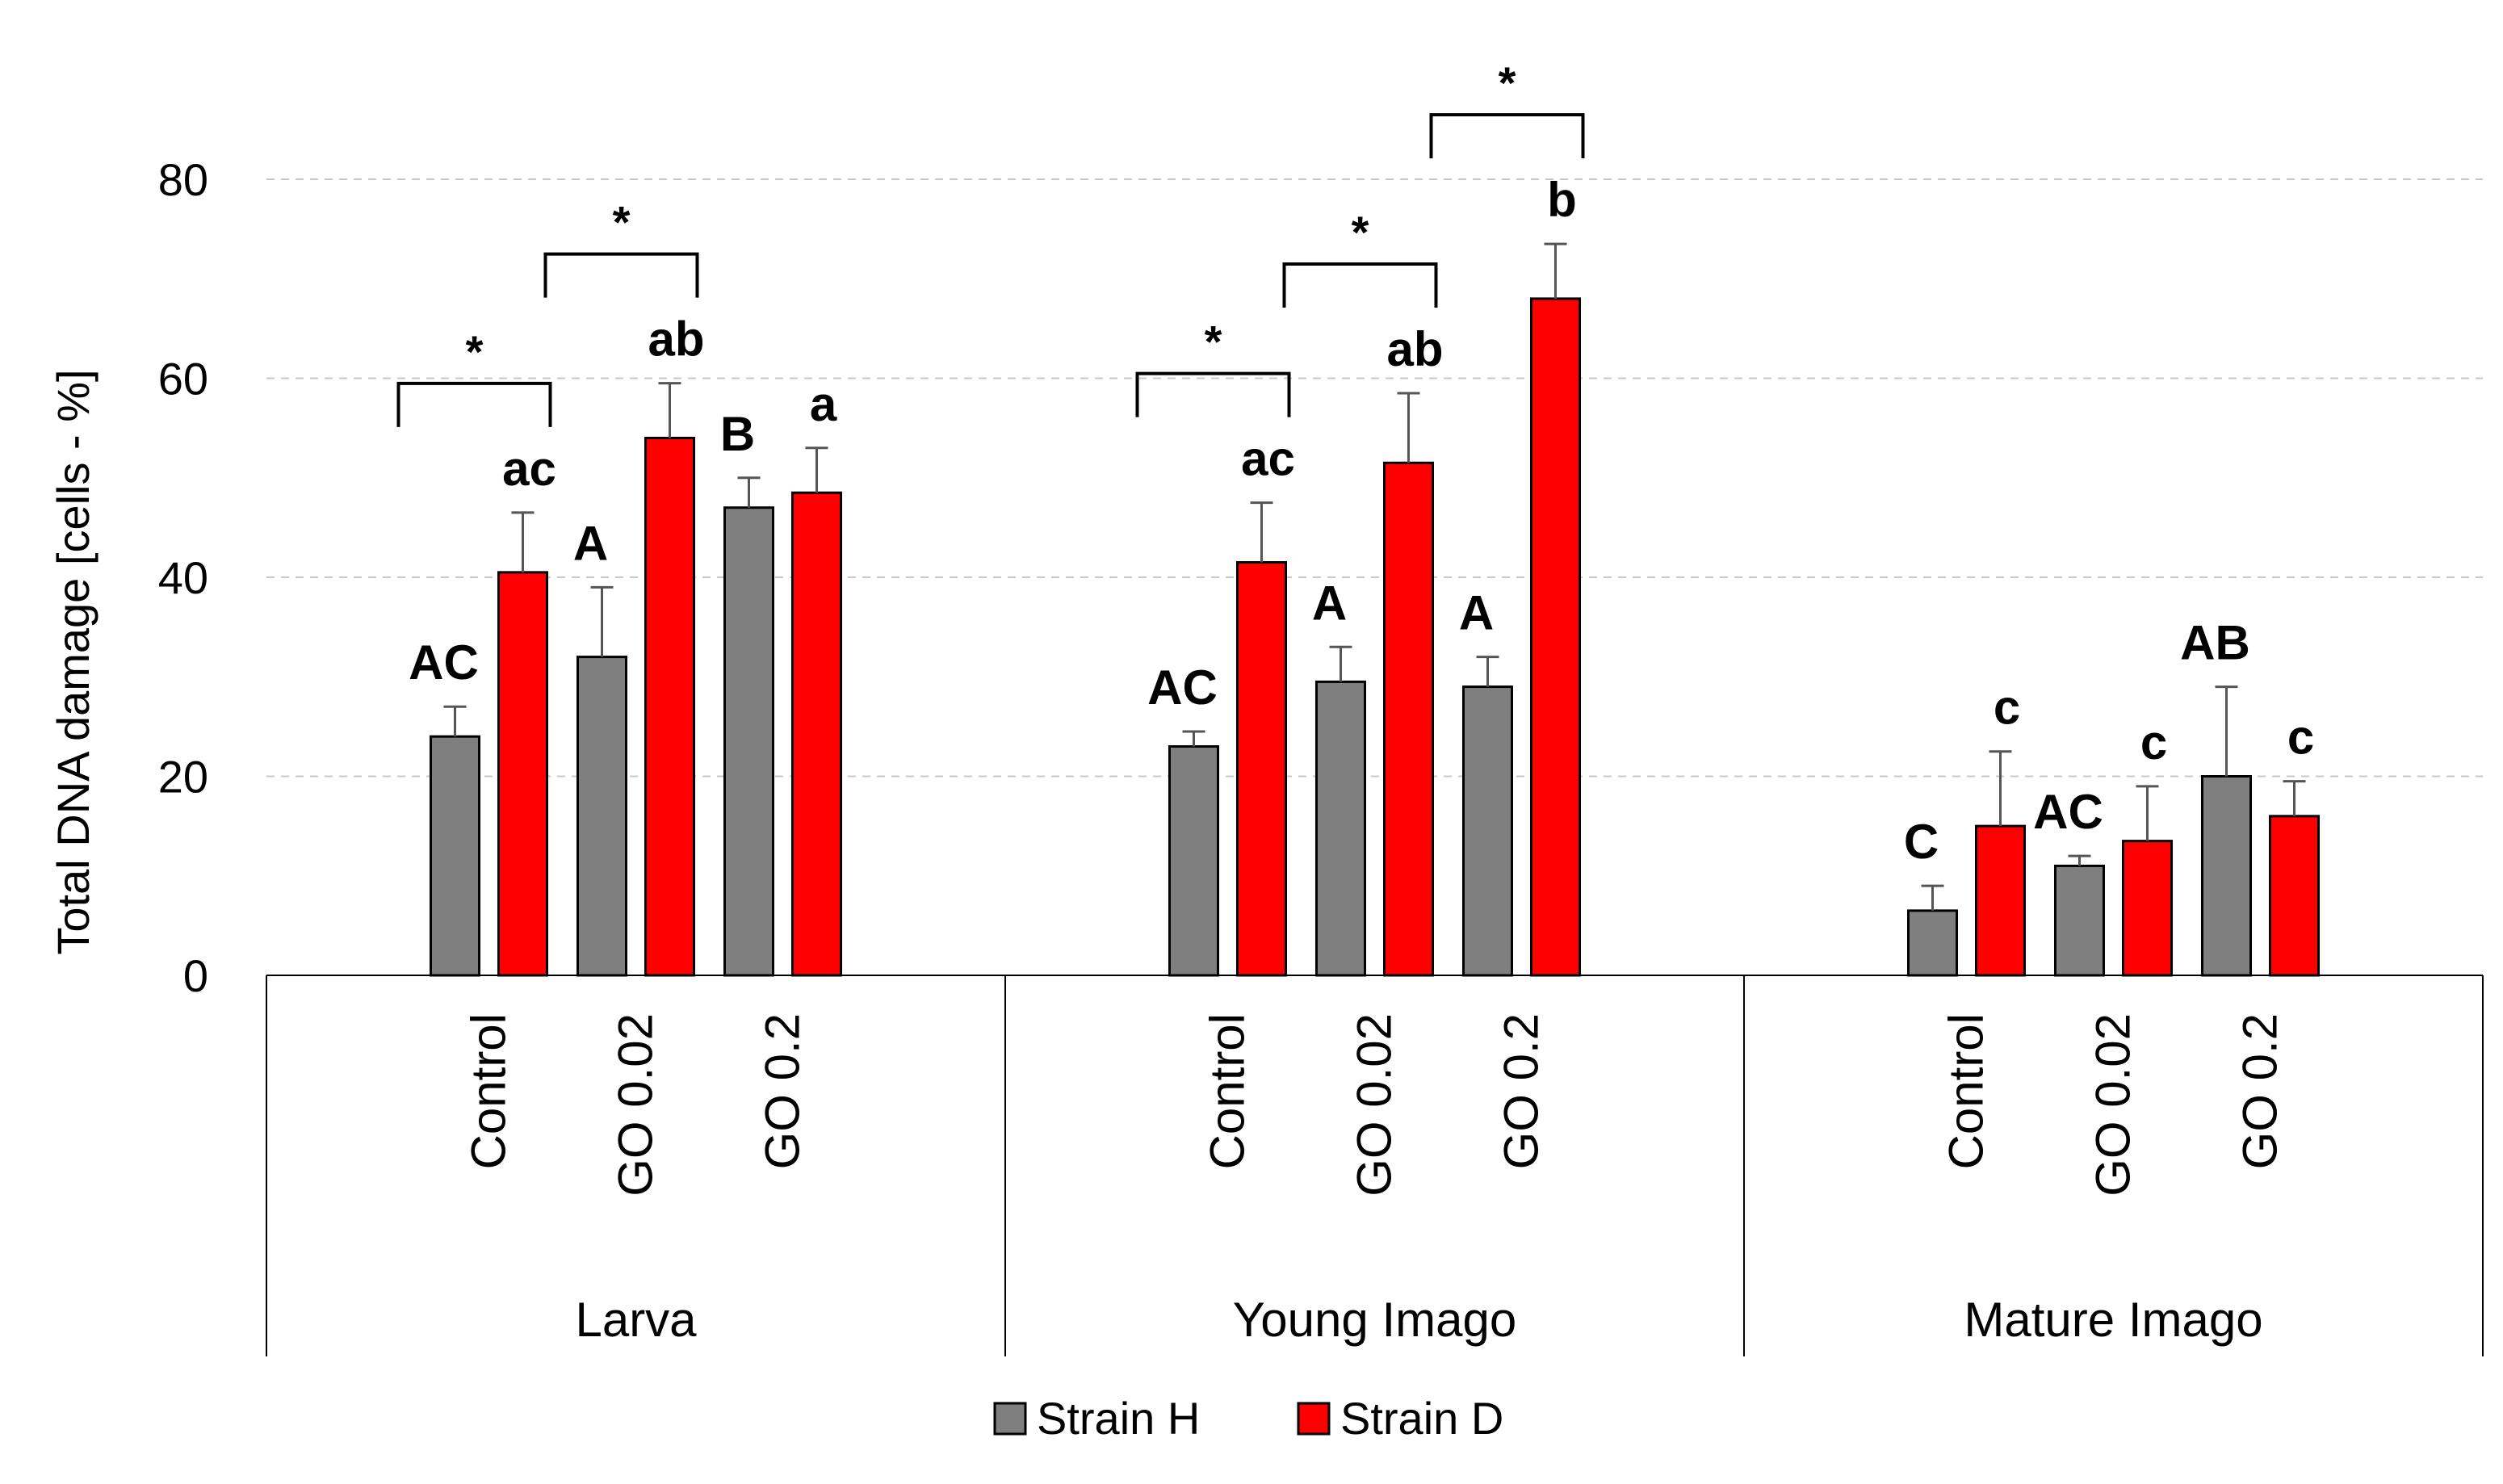 The height and width of the screenshot is (1484, 2503). Describe the element at coordinates (2113, 1320) in the screenshot. I see `group-label: Mature Imago` at that location.